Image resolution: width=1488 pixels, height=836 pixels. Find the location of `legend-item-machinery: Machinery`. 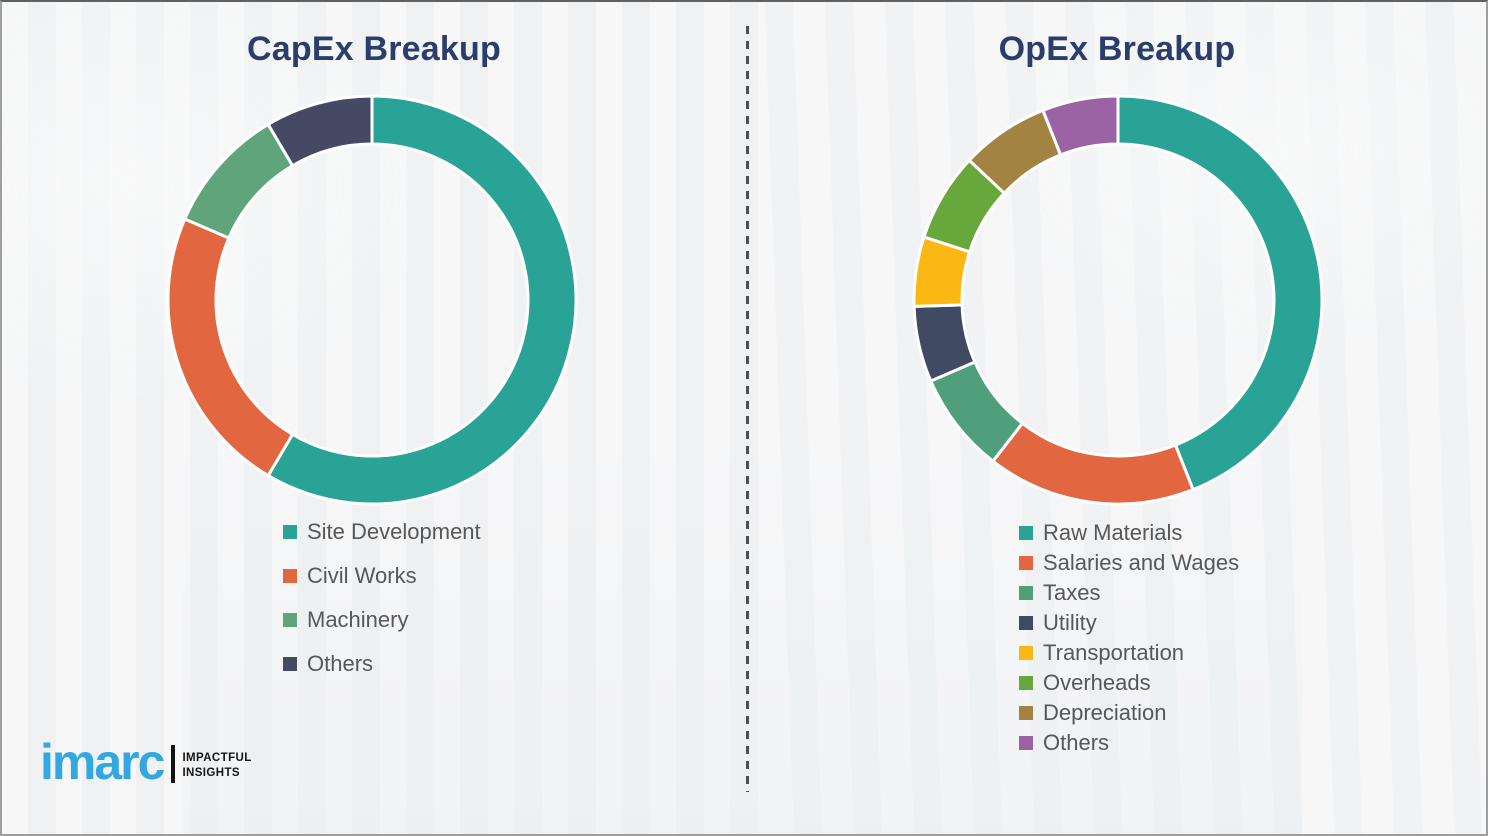

legend-item-machinery: Machinery is located at coordinates (382, 620).